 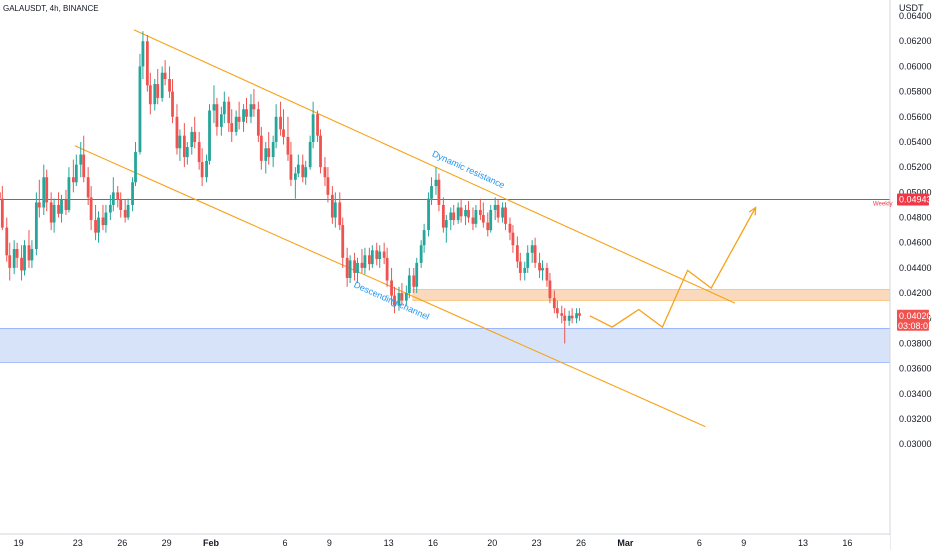 What do you see at coordinates (284, 543) in the screenshot?
I see `time-tick-label: 6` at bounding box center [284, 543].